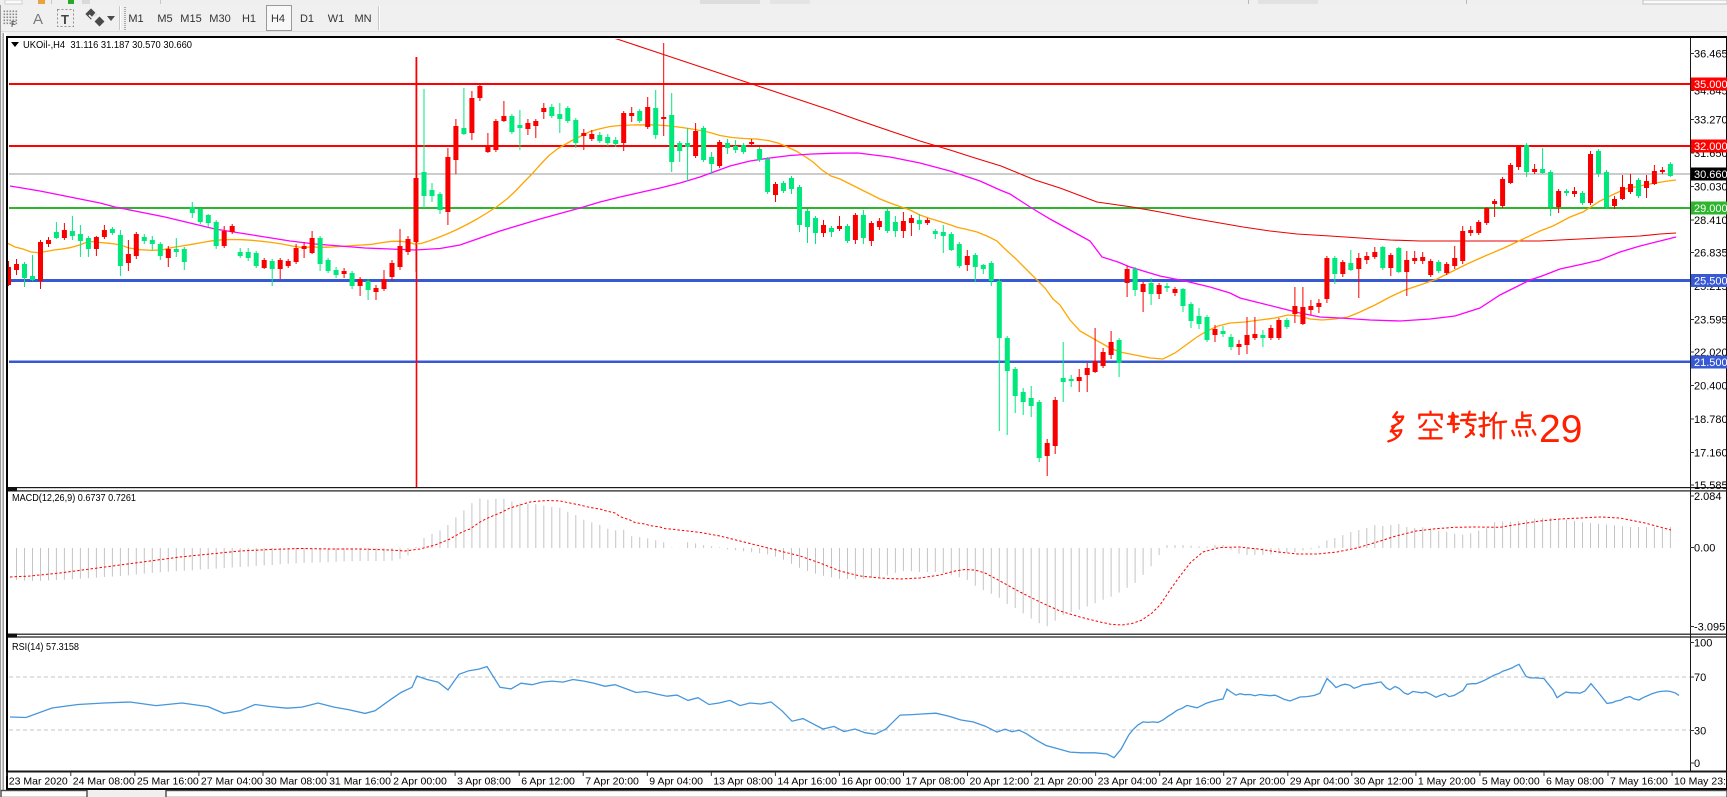 The height and width of the screenshot is (797, 1727). I want to click on svg-text: W1, so click(336, 19).